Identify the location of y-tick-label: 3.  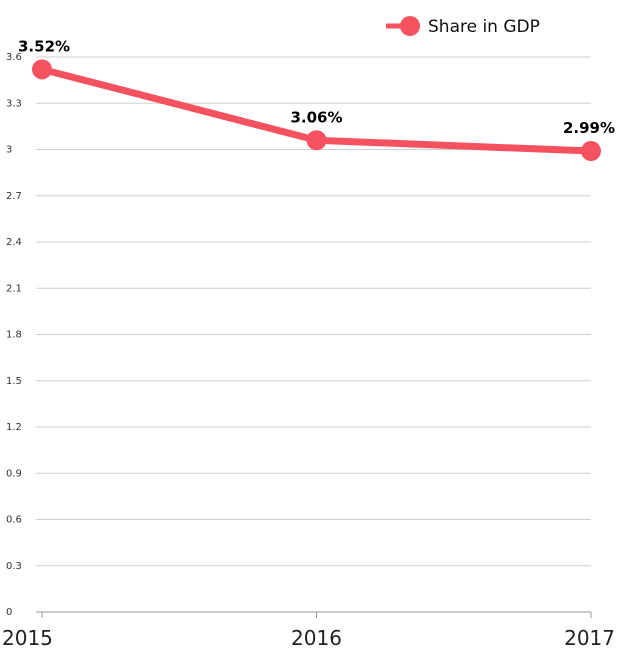
(9, 150).